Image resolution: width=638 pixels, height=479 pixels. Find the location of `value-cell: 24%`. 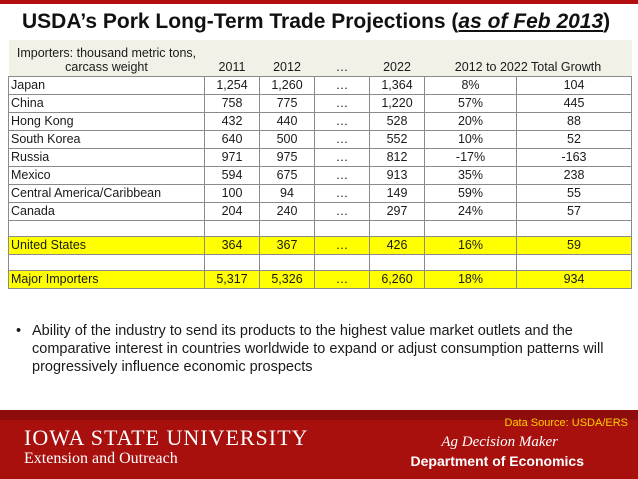

value-cell: 24% is located at coordinates (470, 211).